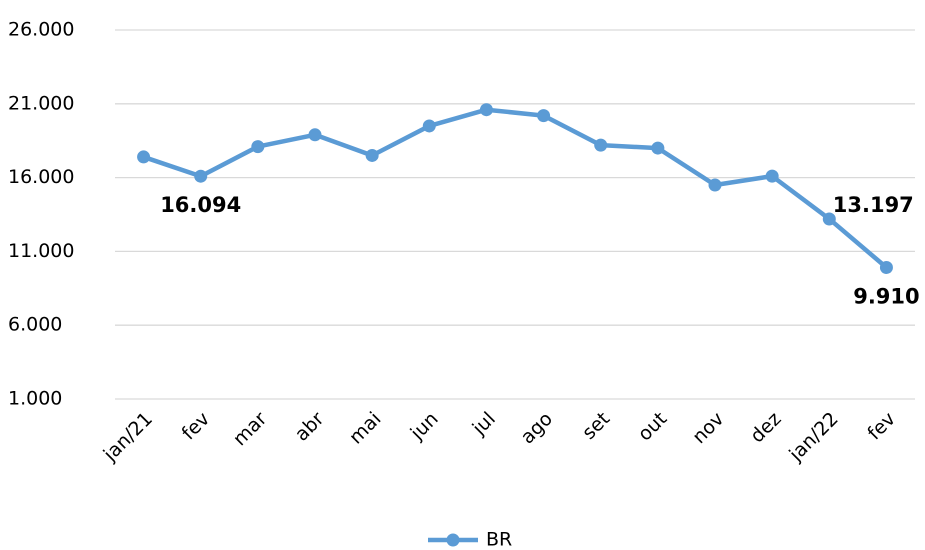 The height and width of the screenshot is (550, 925). I want to click on y-tick-label: 1.000, so click(35, 399).